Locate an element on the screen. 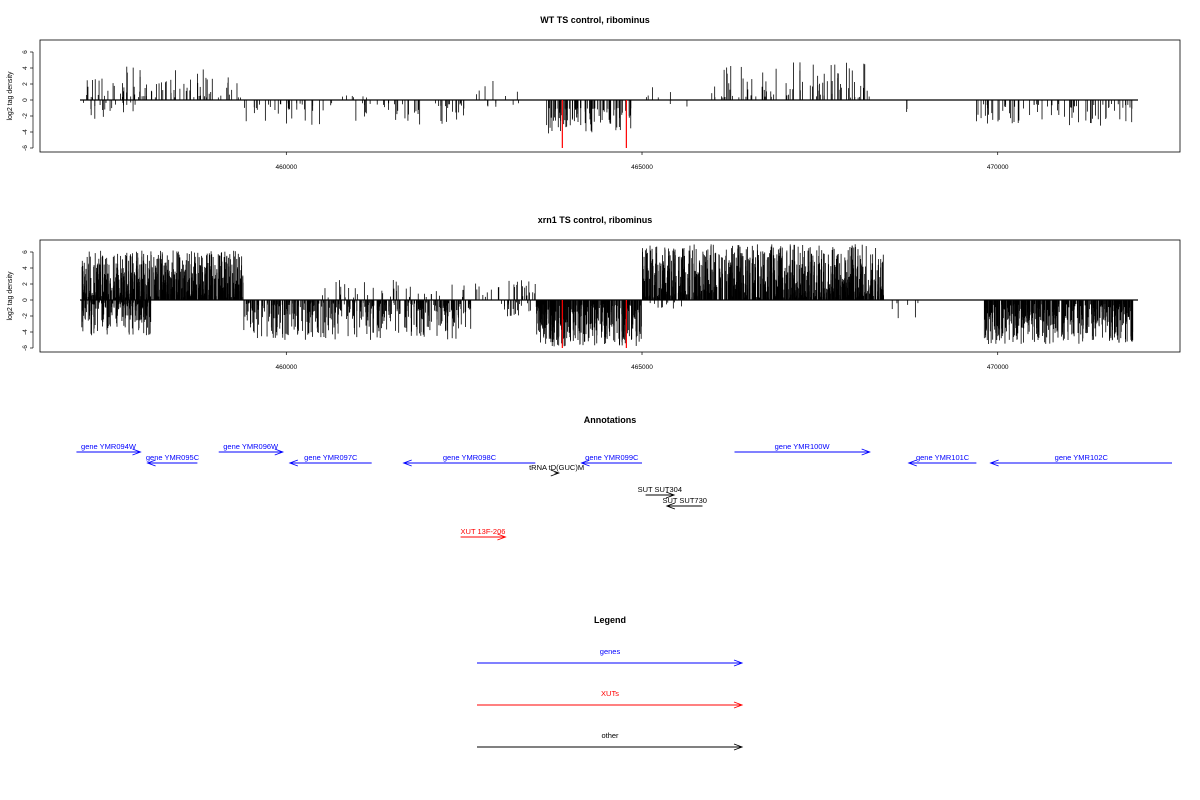 Image resolution: width=1200 pixels, height=800 pixels. annotation-label: gene YMR094W is located at coordinates (109, 446).